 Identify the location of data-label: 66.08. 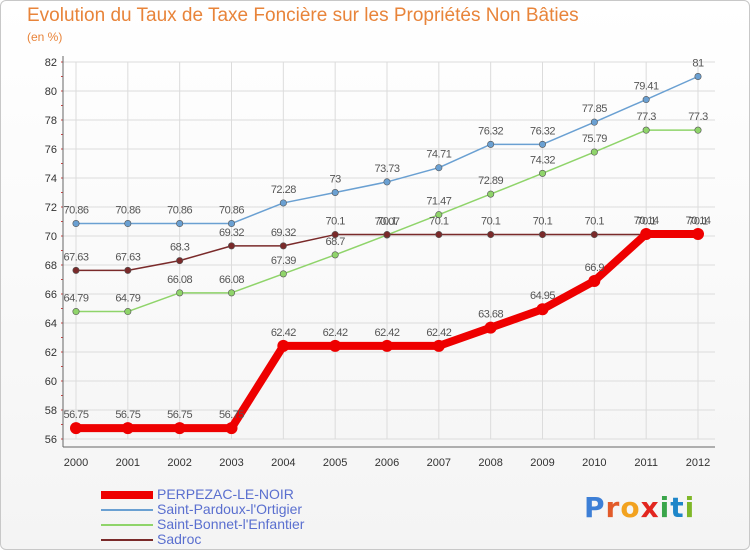
(231, 280).